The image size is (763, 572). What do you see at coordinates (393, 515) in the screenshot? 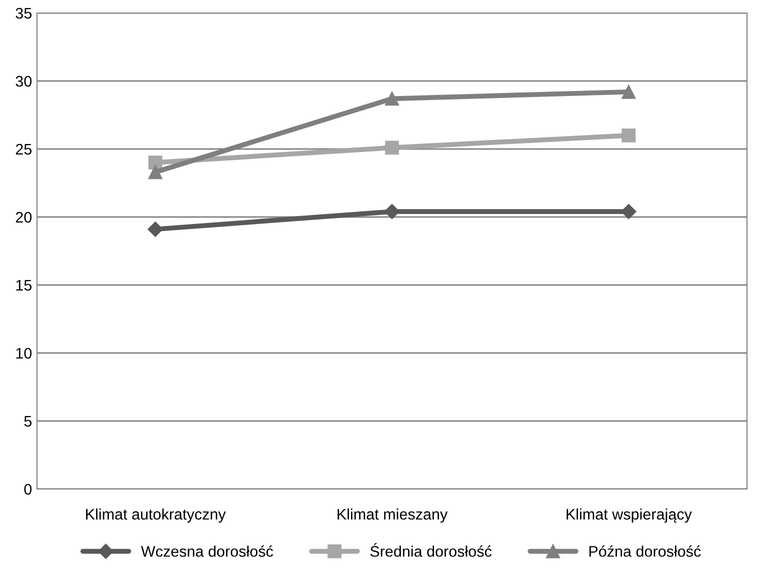
I see `x-tick-label: Klimat mieszany` at bounding box center [393, 515].